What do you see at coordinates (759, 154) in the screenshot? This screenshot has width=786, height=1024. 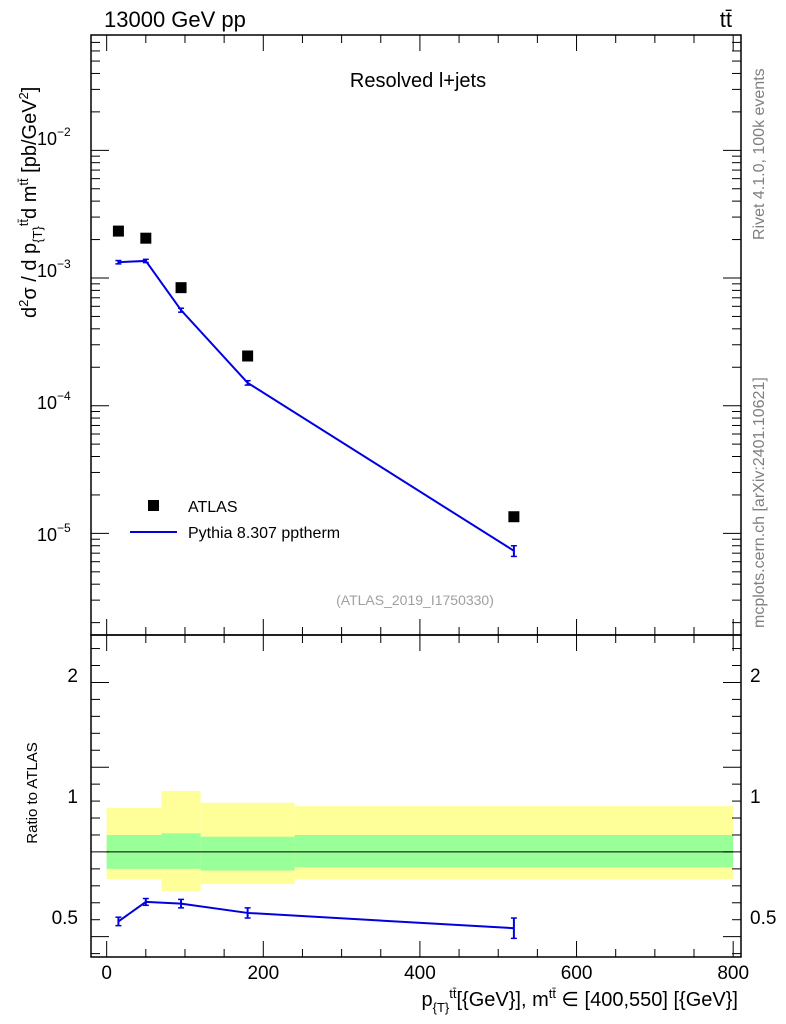 I see `rivet-label: Rivet 4.1.0, 100k events` at bounding box center [759, 154].